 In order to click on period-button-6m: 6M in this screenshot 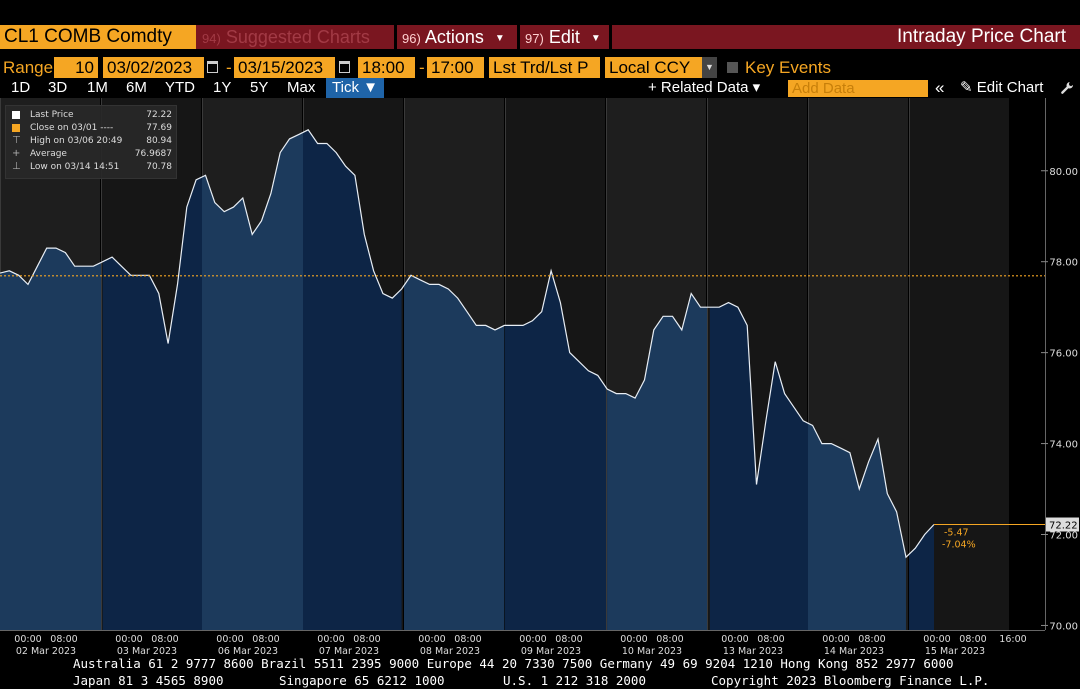, I will do `click(136, 87)`.